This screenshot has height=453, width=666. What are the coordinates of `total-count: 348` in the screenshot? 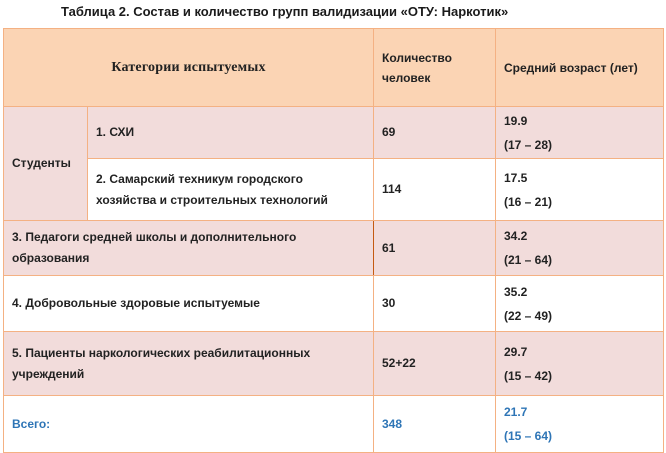 It's located at (434, 424).